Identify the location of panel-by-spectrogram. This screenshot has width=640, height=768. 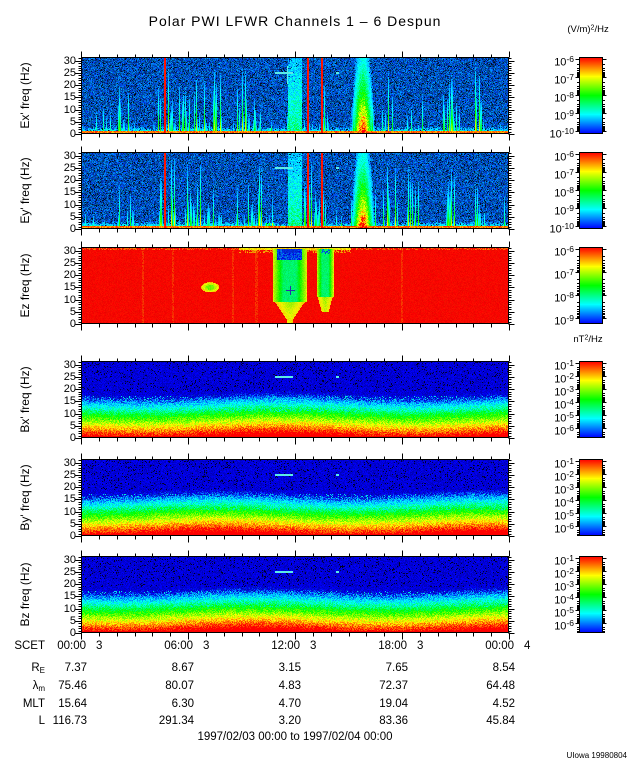
(295, 497).